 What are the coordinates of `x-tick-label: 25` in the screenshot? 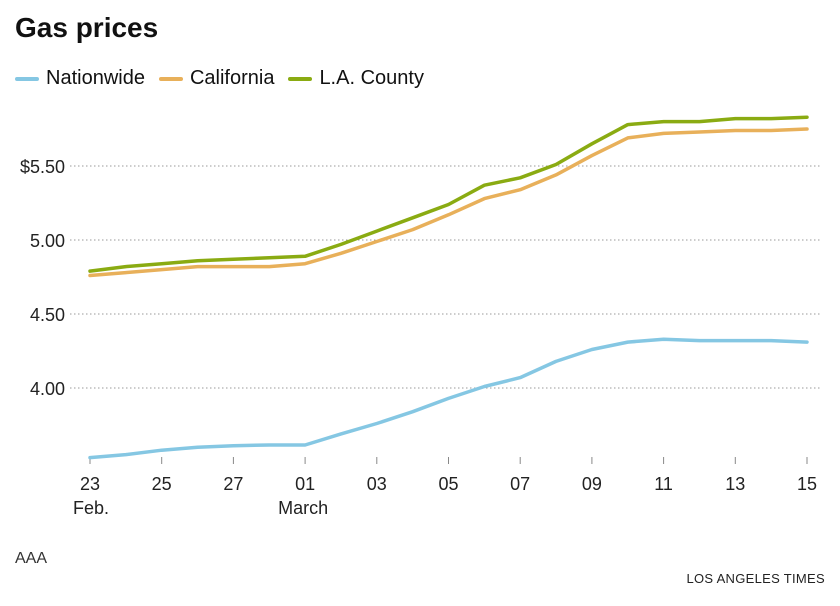 It's located at (162, 484).